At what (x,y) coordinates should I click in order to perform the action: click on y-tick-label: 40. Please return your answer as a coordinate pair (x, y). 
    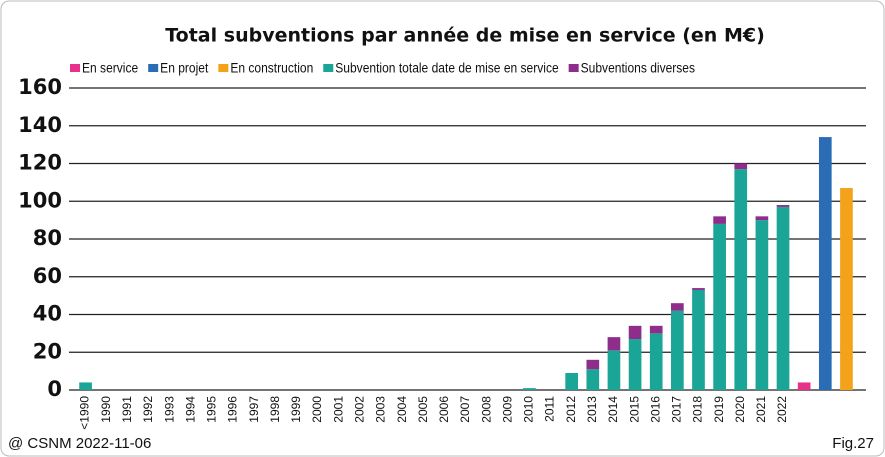
    Looking at the image, I should click on (47, 314).